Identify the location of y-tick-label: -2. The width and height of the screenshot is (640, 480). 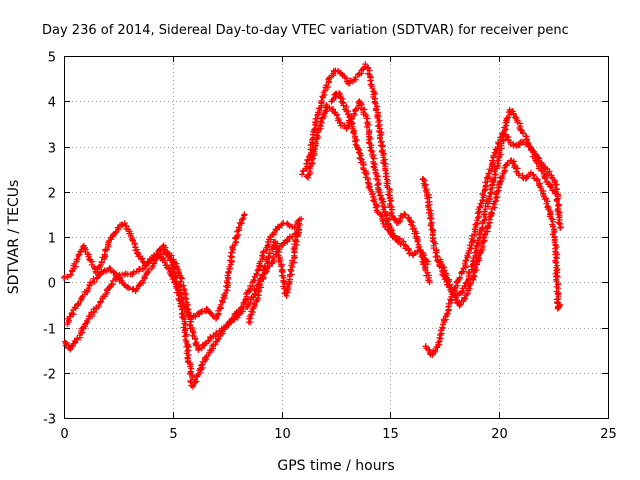
(49, 375).